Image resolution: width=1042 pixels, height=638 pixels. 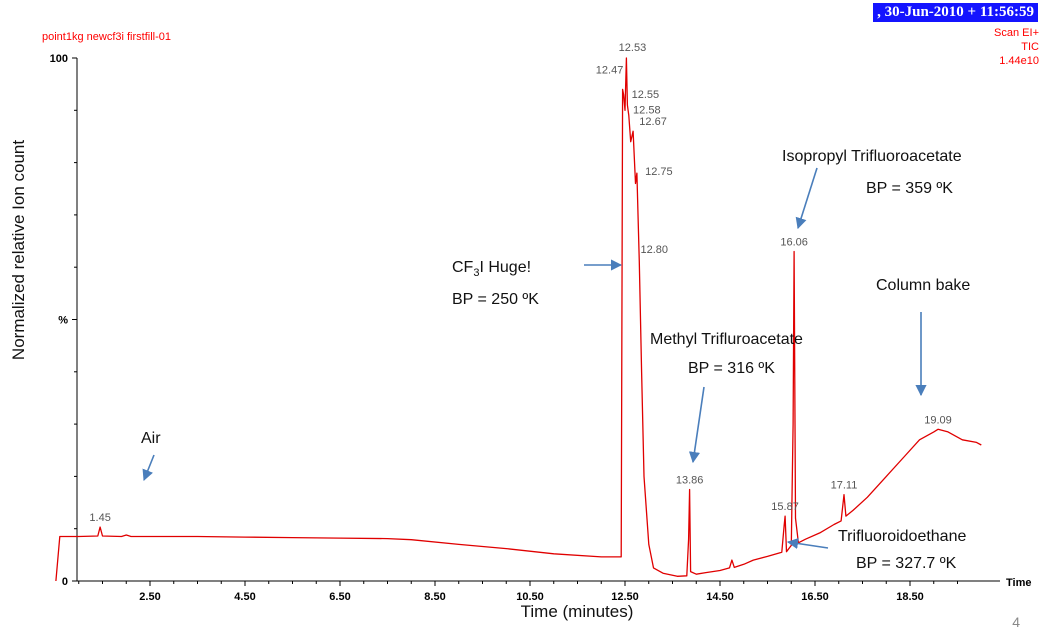 What do you see at coordinates (902, 536) in the screenshot?
I see `annotation-label: Trifluoroidoethane` at bounding box center [902, 536].